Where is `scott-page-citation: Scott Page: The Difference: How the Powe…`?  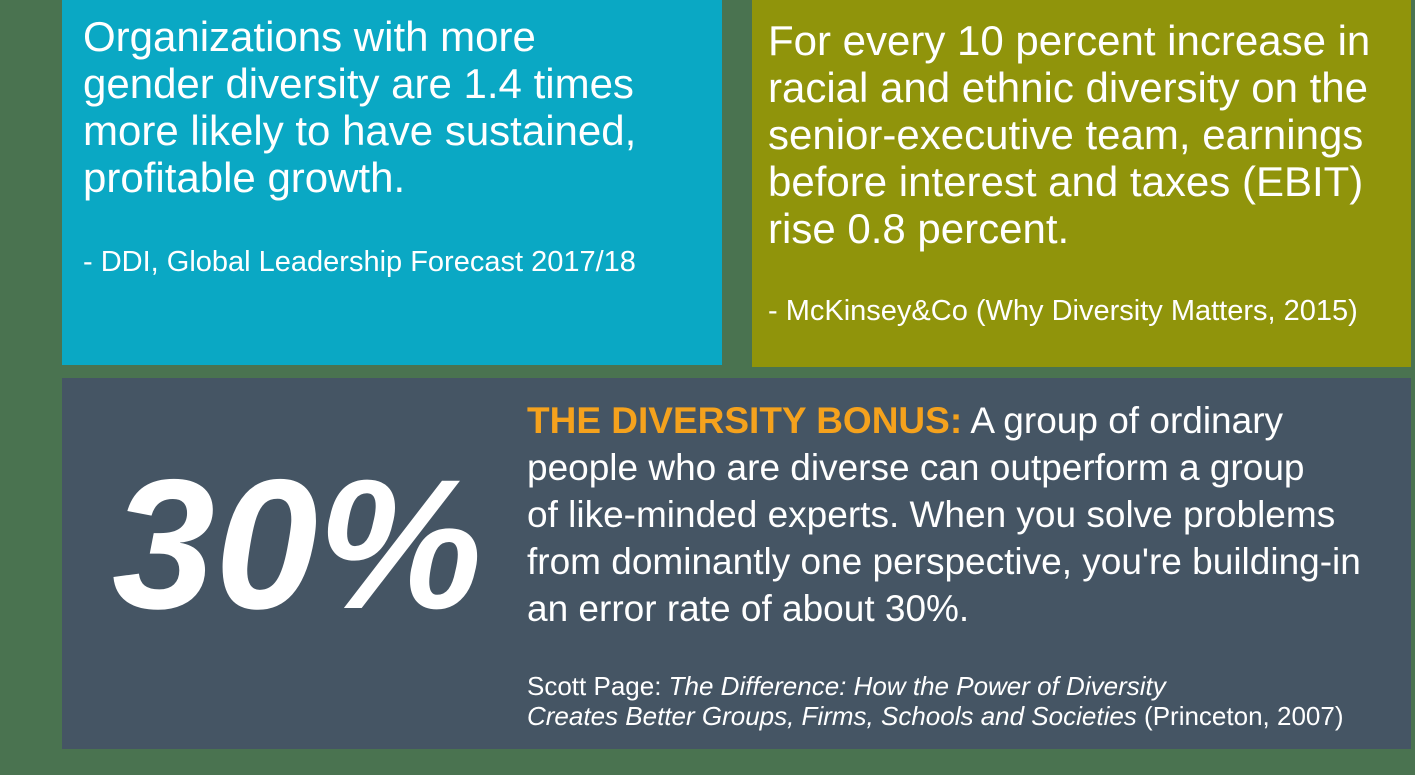 scott-page-citation: Scott Page: The Difference: How the Powe… is located at coordinates (969, 701).